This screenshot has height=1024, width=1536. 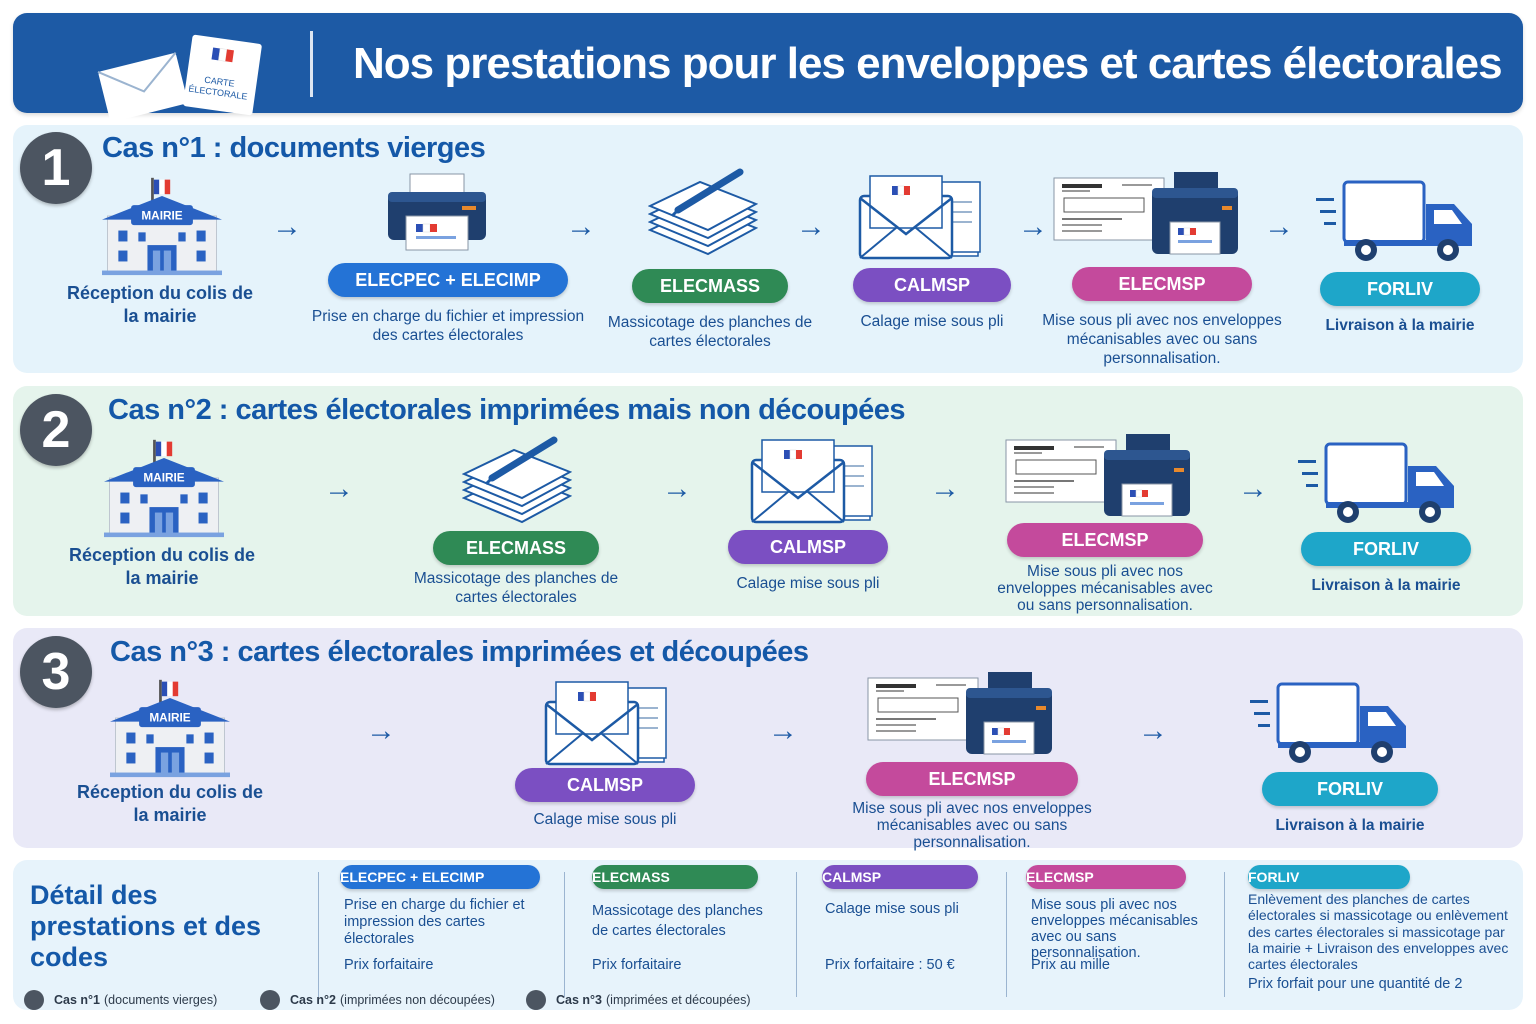 What do you see at coordinates (890, 965) in the screenshot?
I see `detail-price: Prix forfaitaire : 50 €` at bounding box center [890, 965].